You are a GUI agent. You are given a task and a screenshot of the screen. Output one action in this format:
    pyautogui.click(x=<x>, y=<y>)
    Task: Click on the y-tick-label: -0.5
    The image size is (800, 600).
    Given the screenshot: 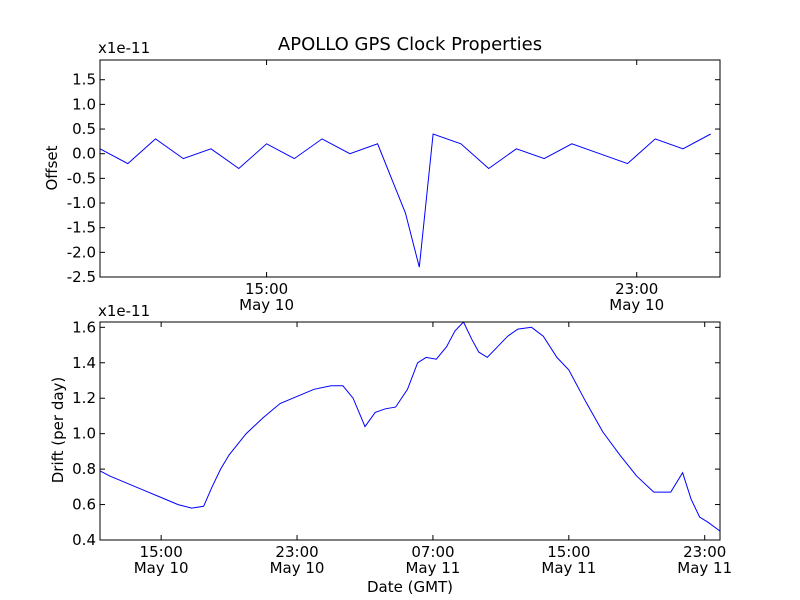 What is the action you would take?
    pyautogui.click(x=81, y=178)
    